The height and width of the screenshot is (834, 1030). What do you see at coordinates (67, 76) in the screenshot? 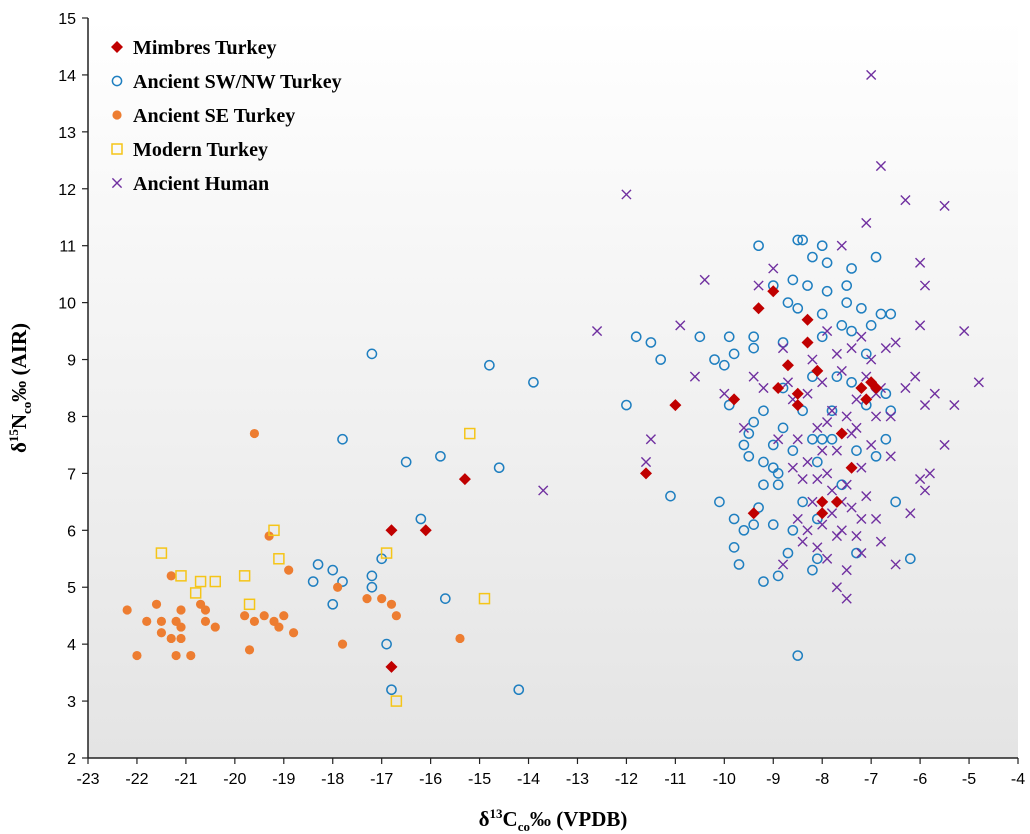
I see `y-tick-label: 14` at bounding box center [67, 76].